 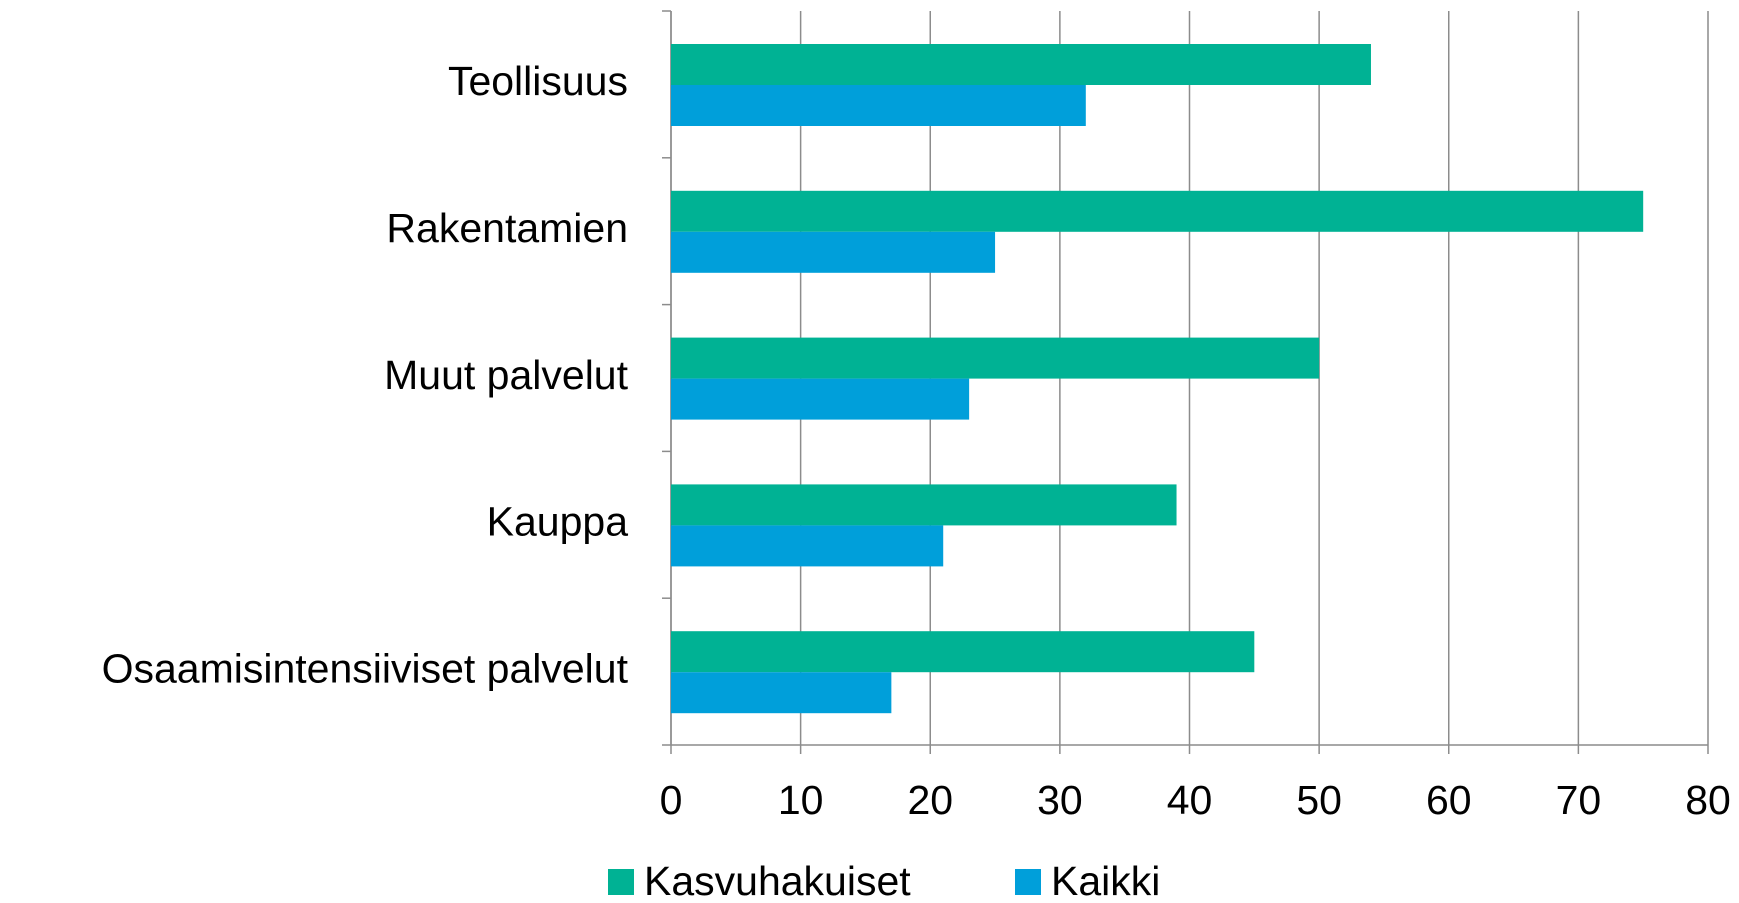 I want to click on x-tick-label: 40, so click(x=1190, y=800).